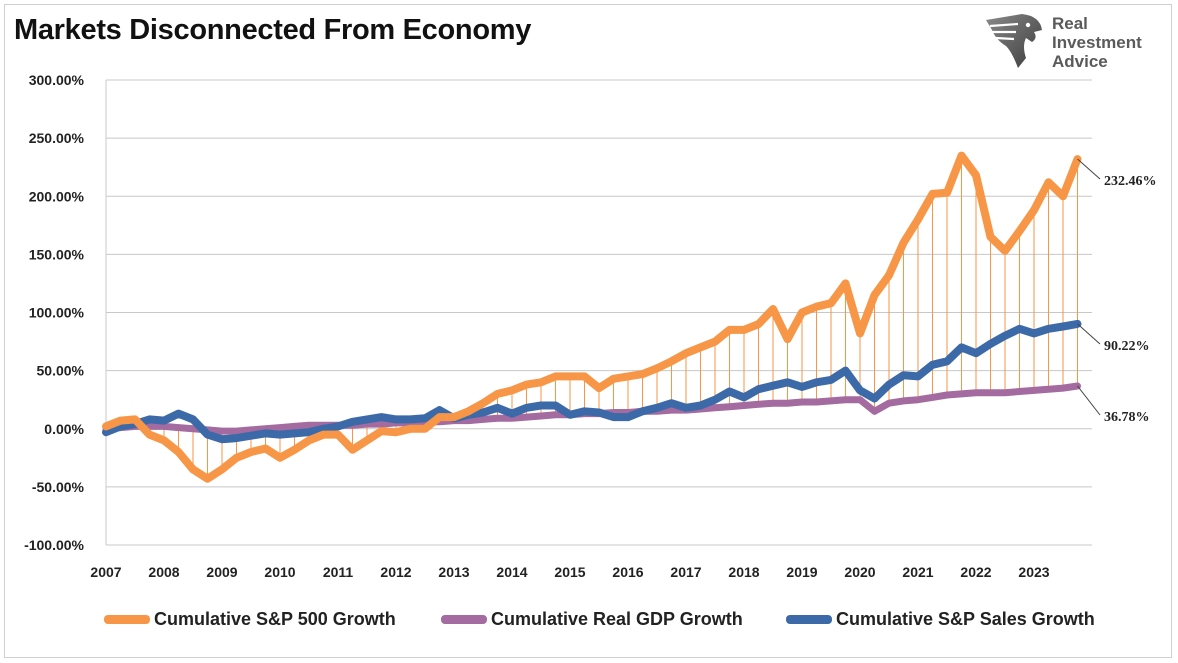  What do you see at coordinates (1033, 572) in the screenshot?
I see `x-tick-label: 2023` at bounding box center [1033, 572].